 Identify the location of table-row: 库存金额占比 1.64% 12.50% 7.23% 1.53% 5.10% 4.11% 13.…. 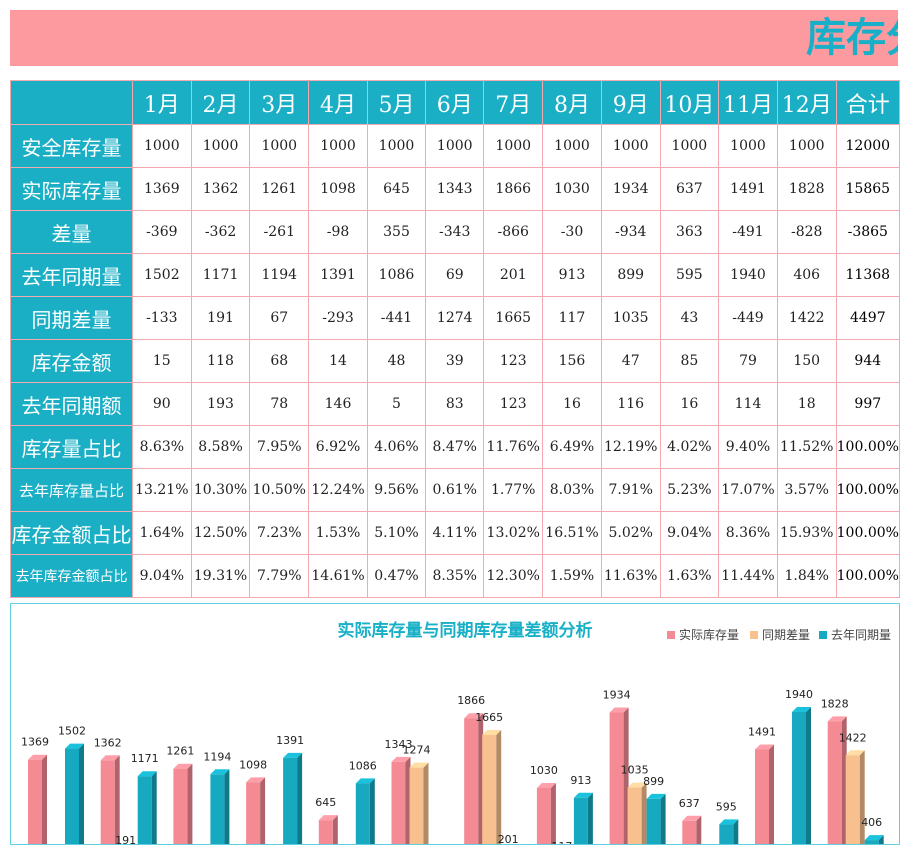
(455, 533).